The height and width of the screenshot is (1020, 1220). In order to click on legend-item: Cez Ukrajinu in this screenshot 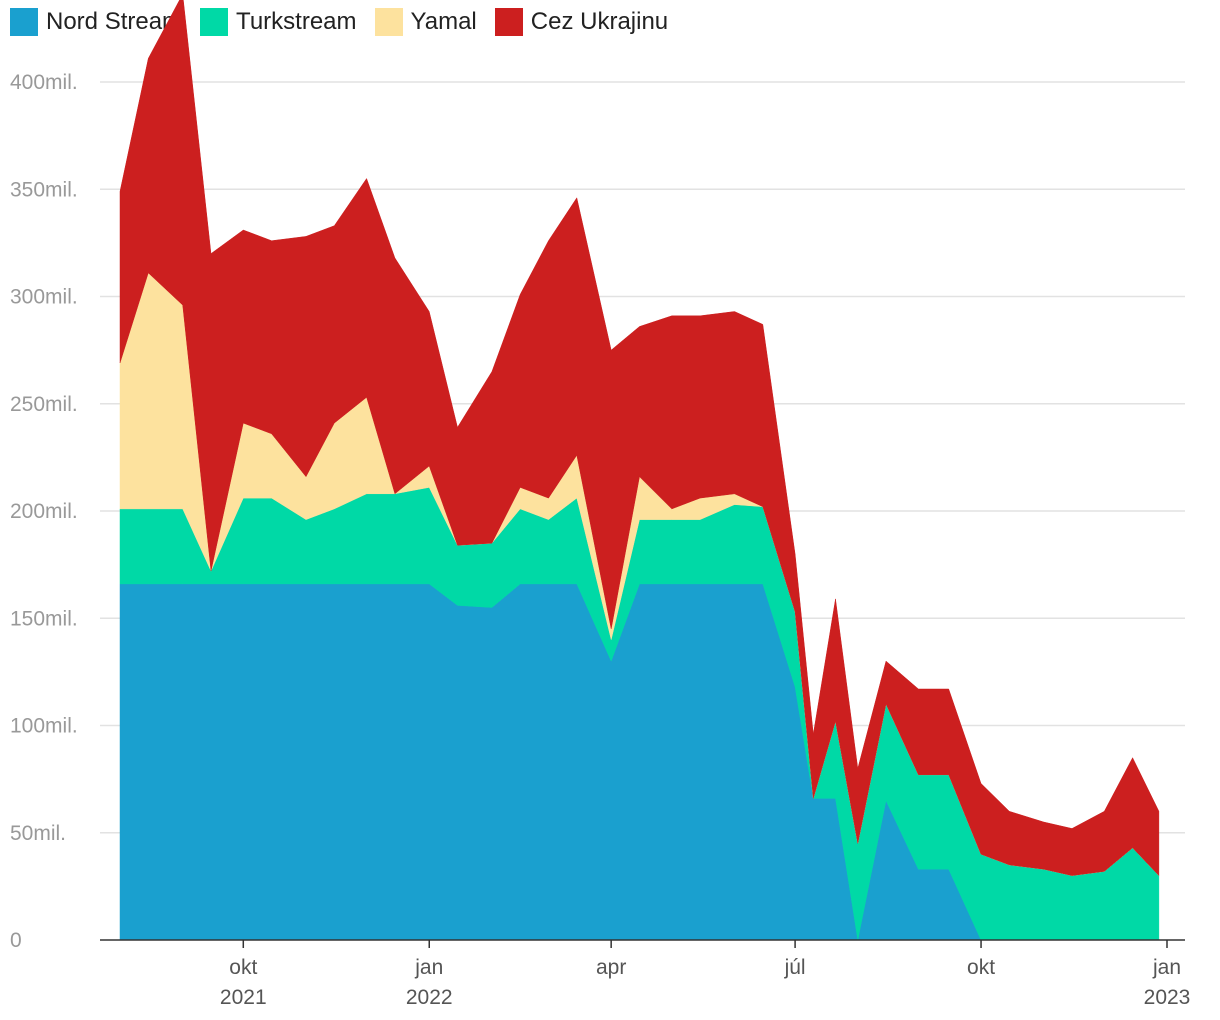, I will do `click(581, 22)`.